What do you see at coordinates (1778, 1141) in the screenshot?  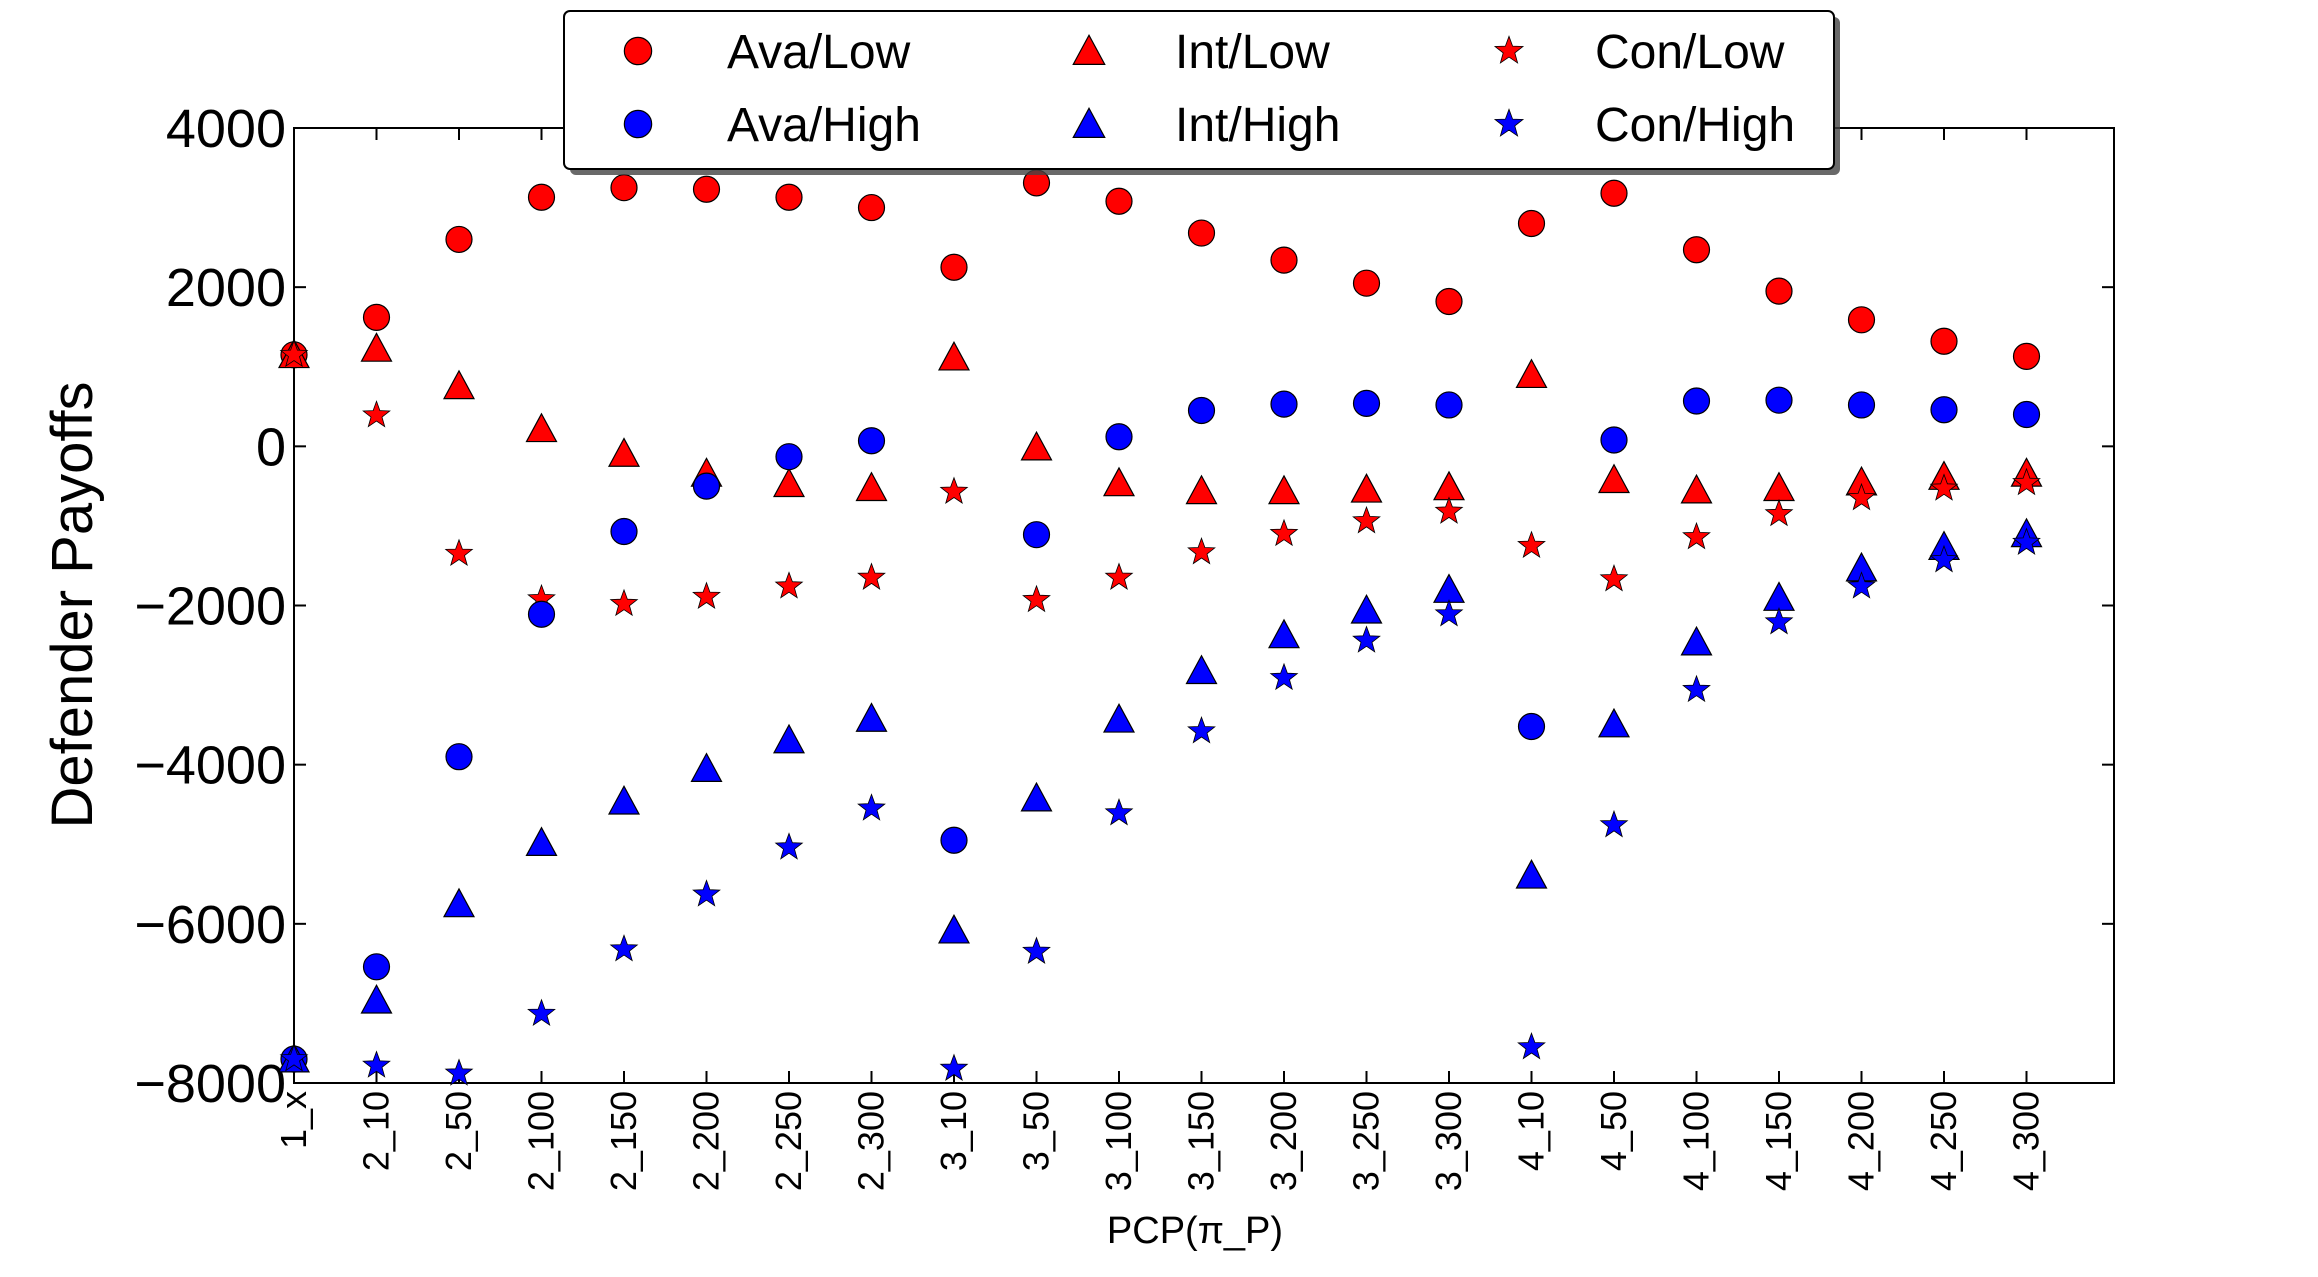 I see `x-tick-label: 4_150` at bounding box center [1778, 1141].